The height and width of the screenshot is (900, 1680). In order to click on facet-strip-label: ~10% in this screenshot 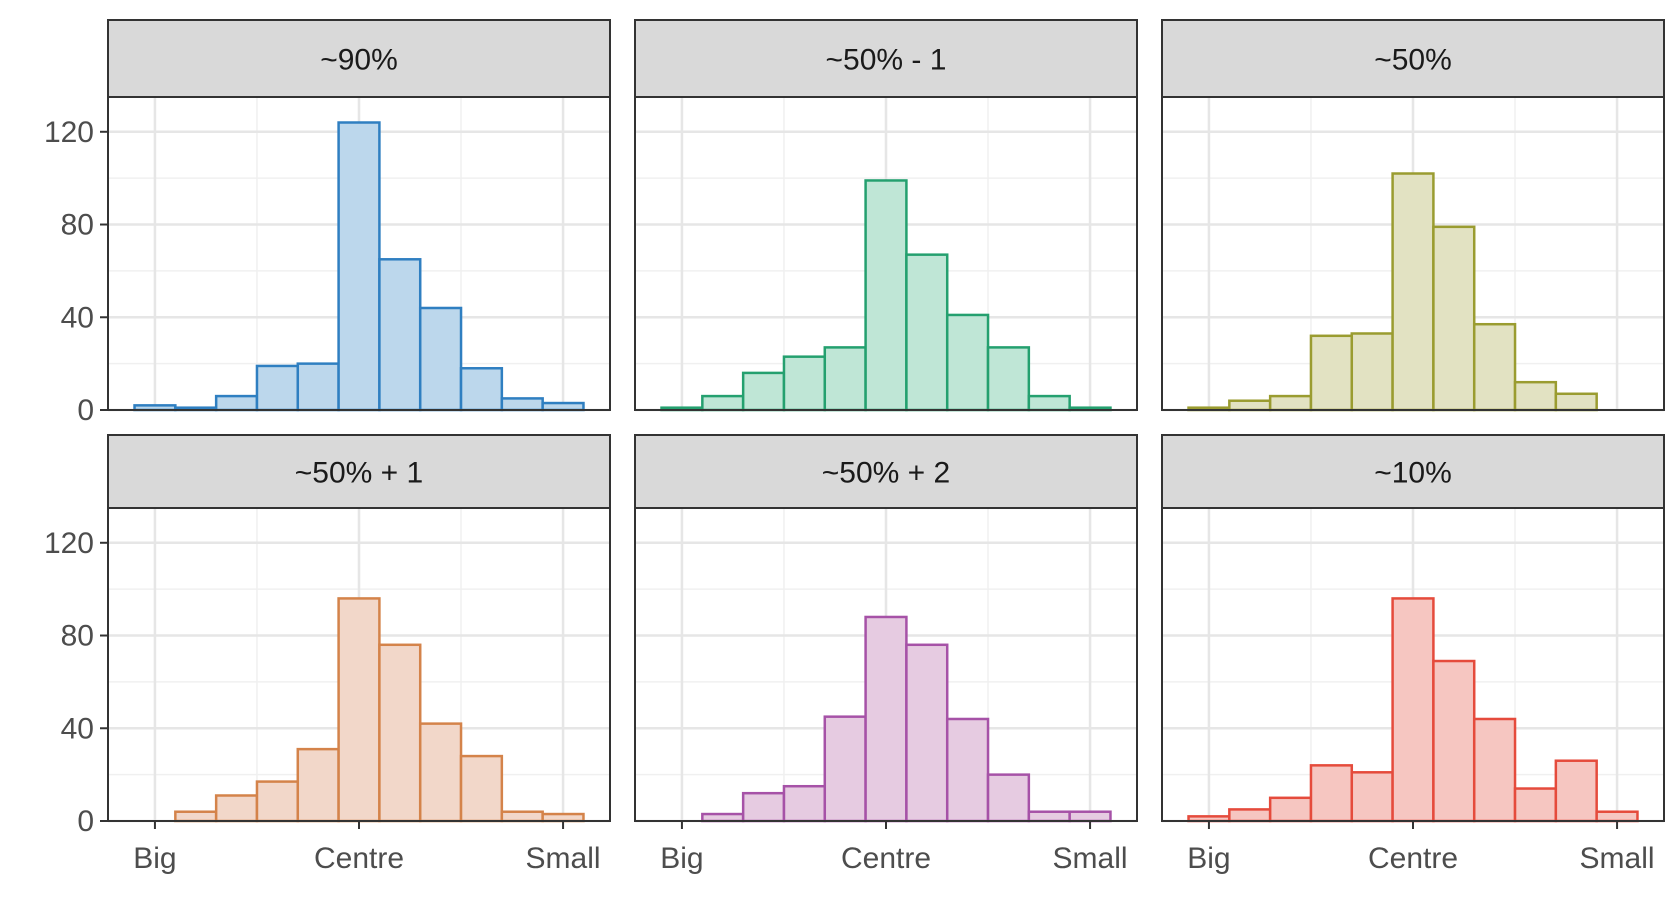, I will do `click(1413, 473)`.